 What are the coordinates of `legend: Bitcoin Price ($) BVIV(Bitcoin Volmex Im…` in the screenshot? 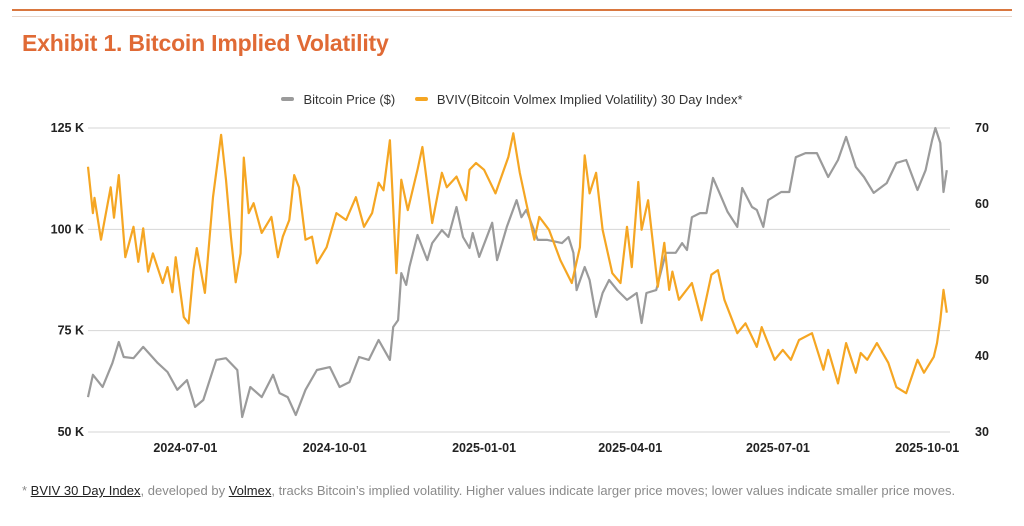 It's located at (512, 98).